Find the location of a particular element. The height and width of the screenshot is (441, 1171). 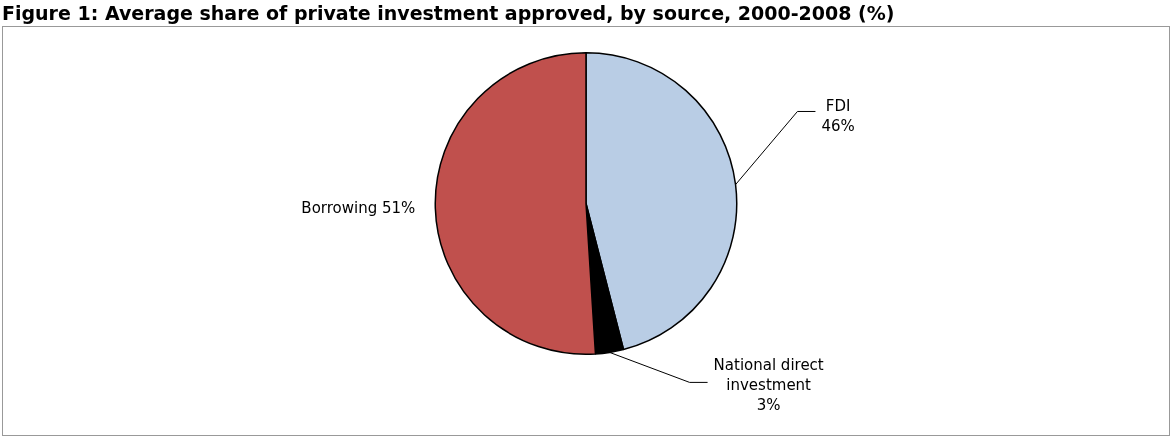

data-label: 46% is located at coordinates (838, 126).